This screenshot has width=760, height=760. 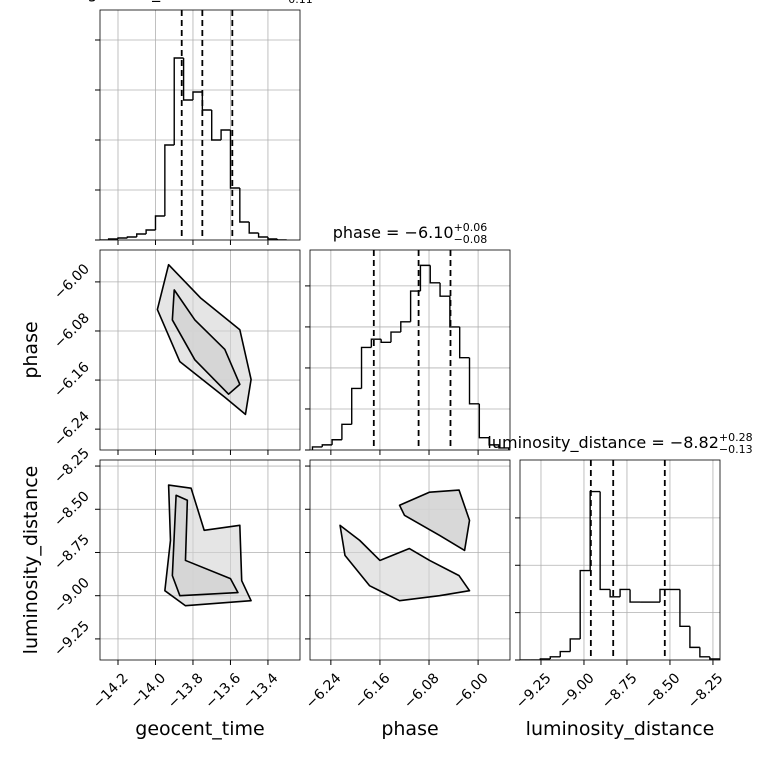 What do you see at coordinates (111, 691) in the screenshot?
I see `x-tick-label: −14.2` at bounding box center [111, 691].